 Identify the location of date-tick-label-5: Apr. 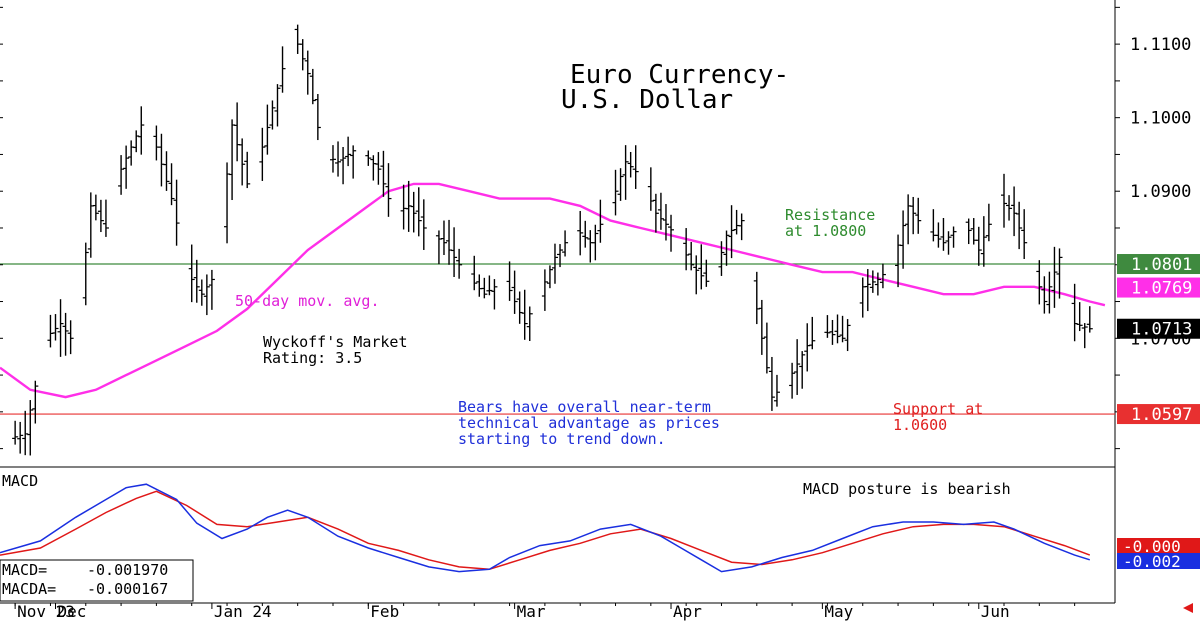
(687, 611).